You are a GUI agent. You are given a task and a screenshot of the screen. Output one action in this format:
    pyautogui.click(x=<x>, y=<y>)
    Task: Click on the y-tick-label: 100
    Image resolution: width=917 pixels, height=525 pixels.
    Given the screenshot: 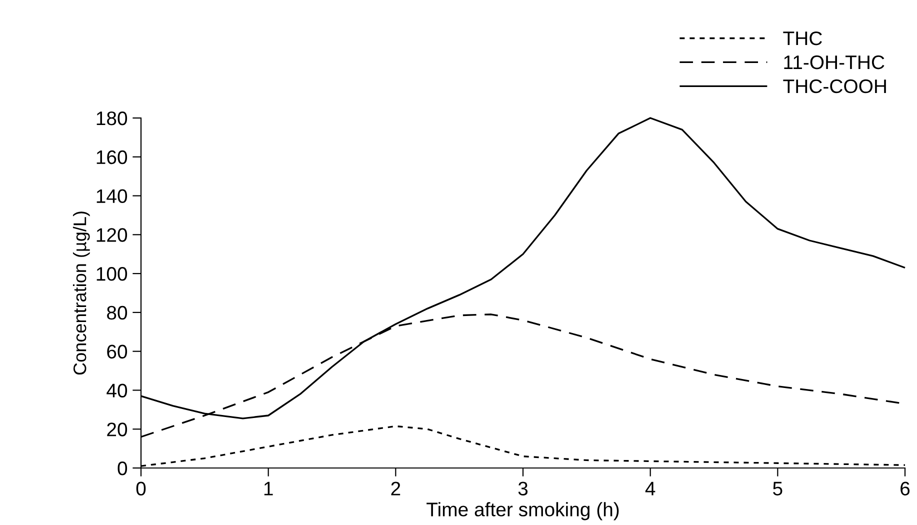 What is the action you would take?
    pyautogui.click(x=112, y=274)
    